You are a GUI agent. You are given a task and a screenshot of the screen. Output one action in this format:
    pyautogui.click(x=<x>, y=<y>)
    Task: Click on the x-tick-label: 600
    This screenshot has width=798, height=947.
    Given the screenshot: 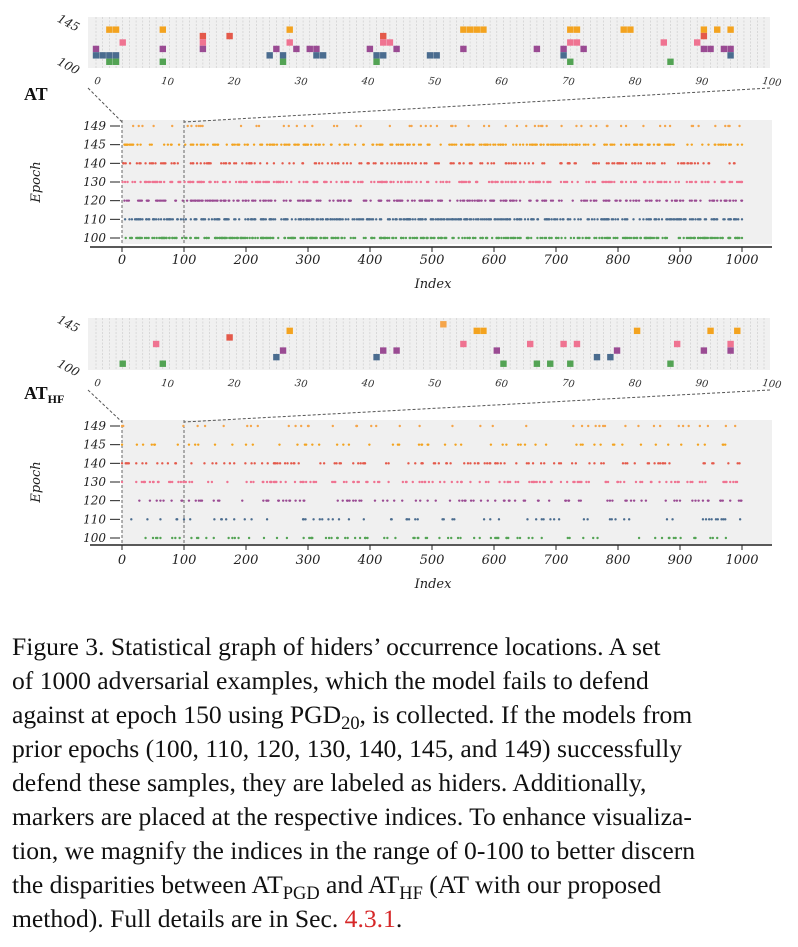 What is the action you would take?
    pyautogui.click(x=494, y=560)
    